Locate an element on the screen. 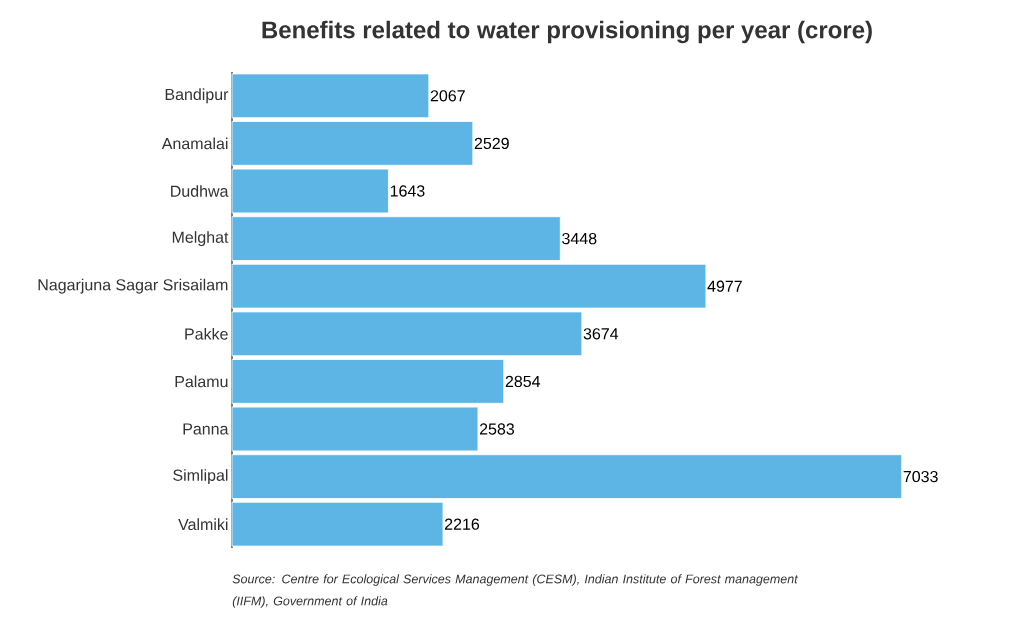 The image size is (1024, 626). y-tick-label: Dudhwa is located at coordinates (200, 191).